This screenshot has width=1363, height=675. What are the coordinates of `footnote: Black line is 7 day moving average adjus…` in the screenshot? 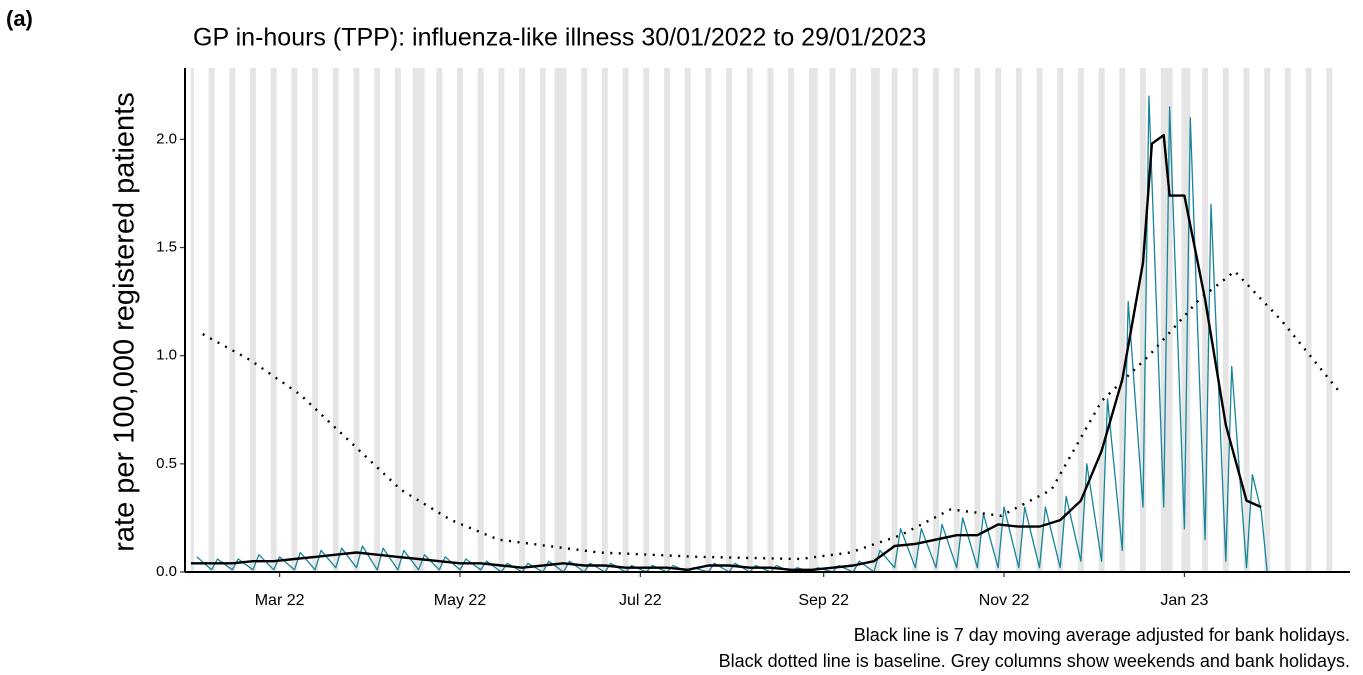 It's located at (1102, 635).